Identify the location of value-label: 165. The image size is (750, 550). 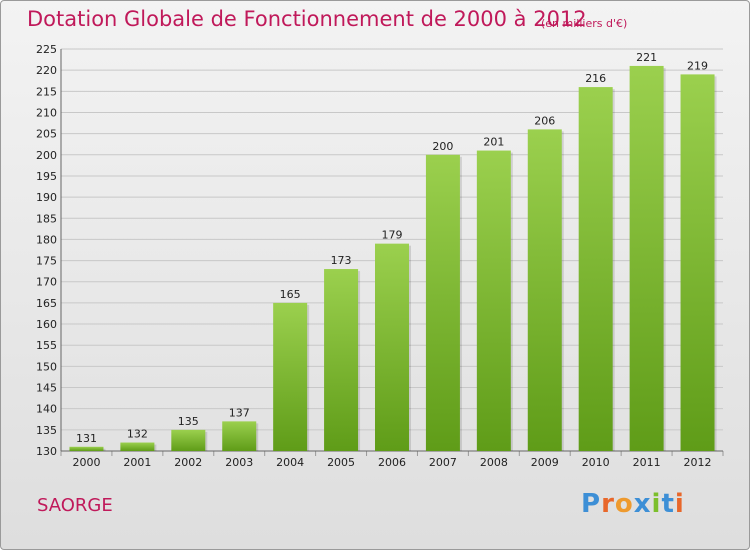
(290, 294).